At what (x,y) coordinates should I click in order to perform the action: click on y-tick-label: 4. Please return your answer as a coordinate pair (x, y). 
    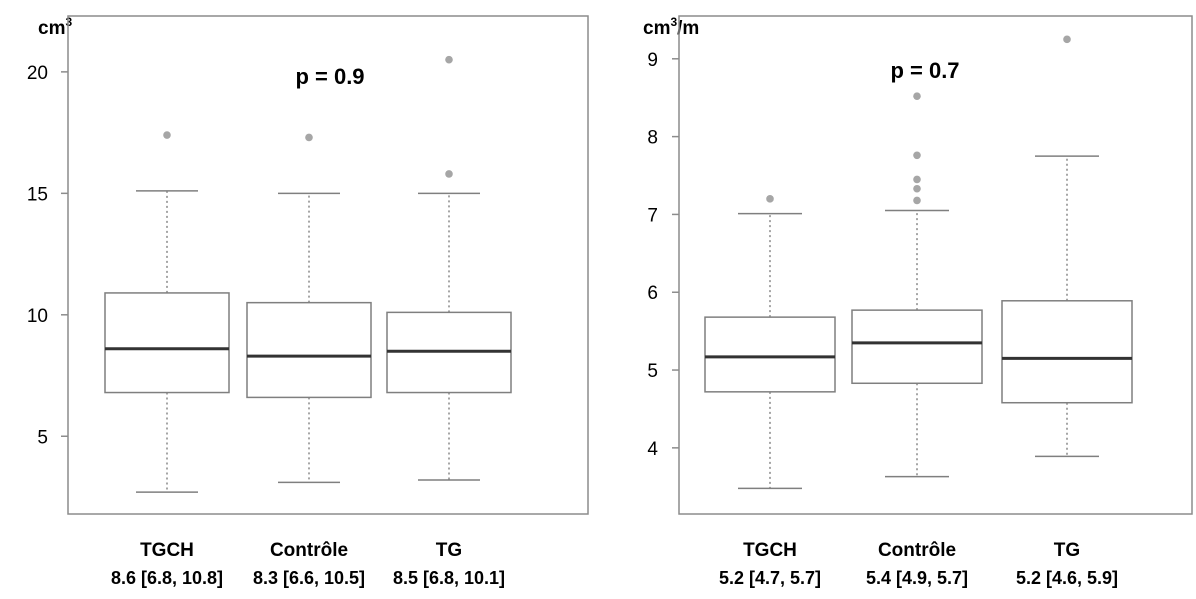
    Looking at the image, I should click on (652, 449).